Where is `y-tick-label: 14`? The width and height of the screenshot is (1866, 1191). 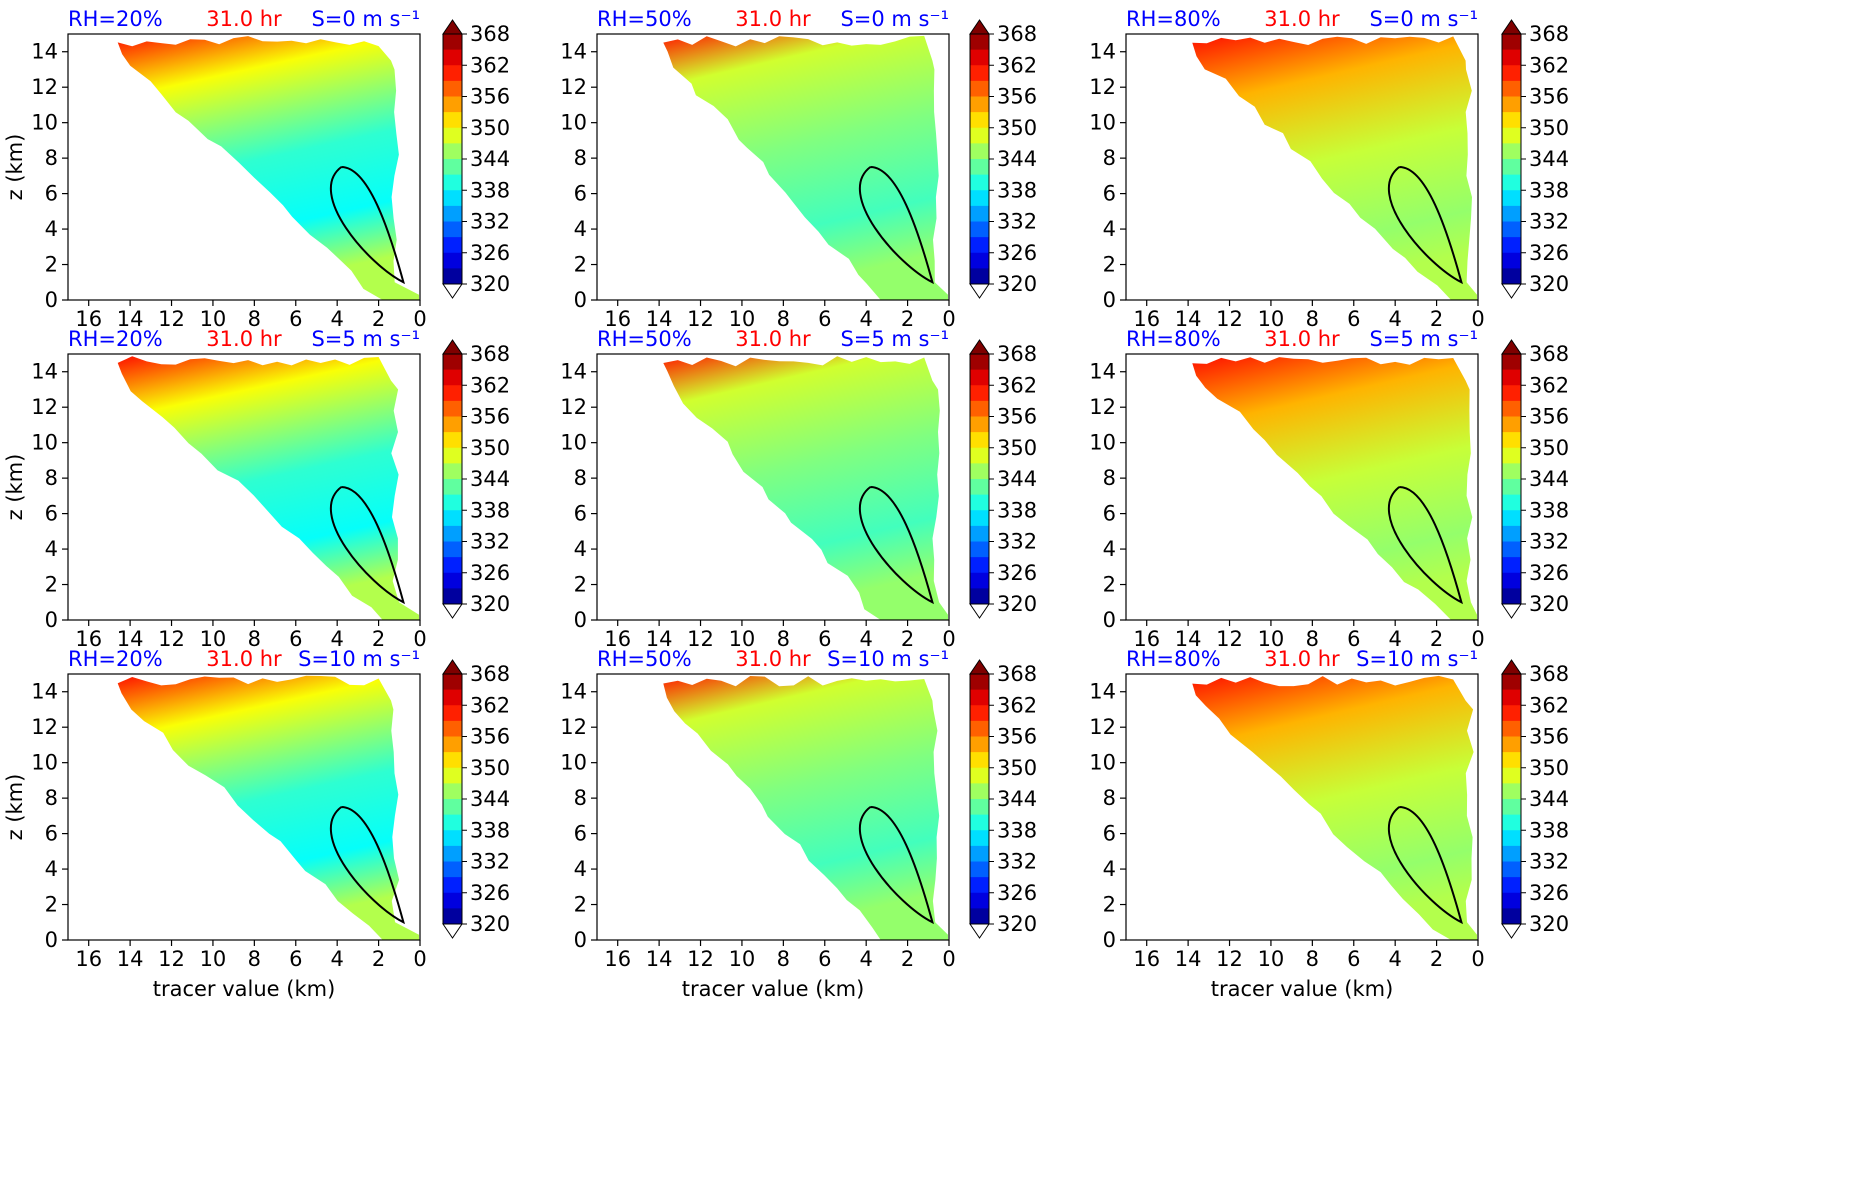 y-tick-label: 14 is located at coordinates (573, 372).